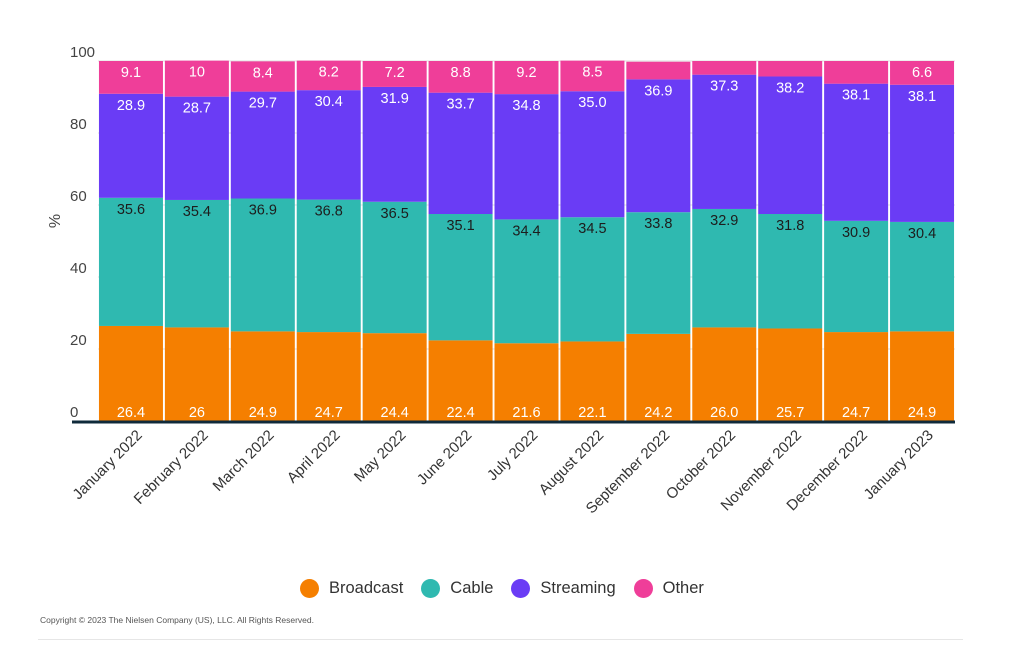  I want to click on data-label-streaming: 28.7, so click(197, 109).